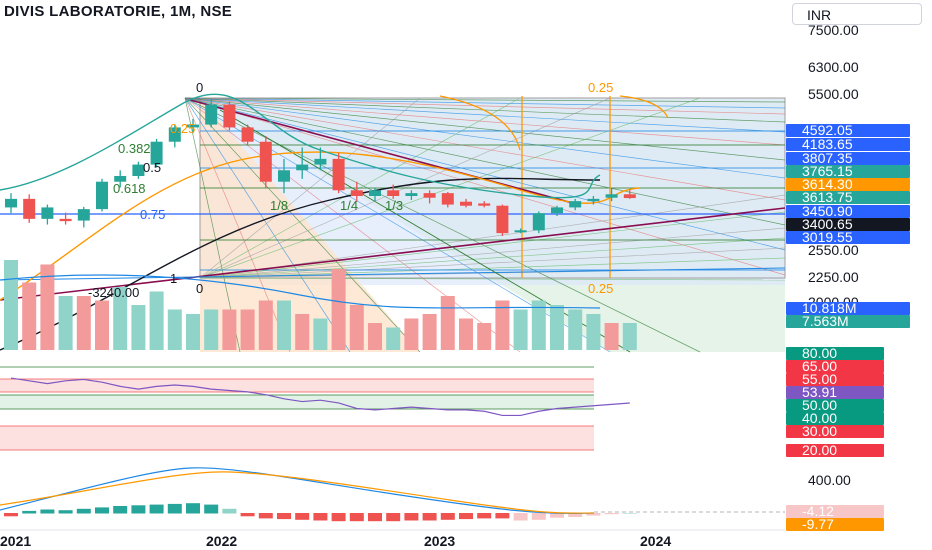 This screenshot has width=932, height=550. Describe the element at coordinates (173, 278) in the screenshot. I see `fib-label: 1` at that location.